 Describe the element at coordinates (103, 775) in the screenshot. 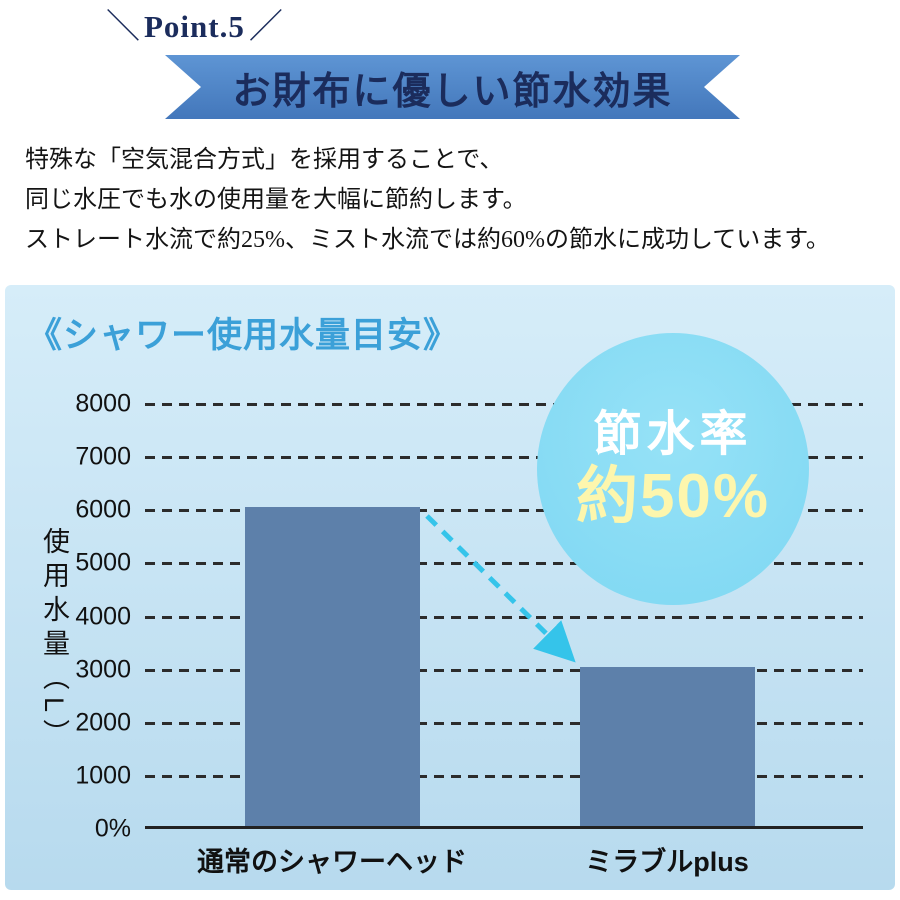

I see `y-tick-label: 1000` at that location.